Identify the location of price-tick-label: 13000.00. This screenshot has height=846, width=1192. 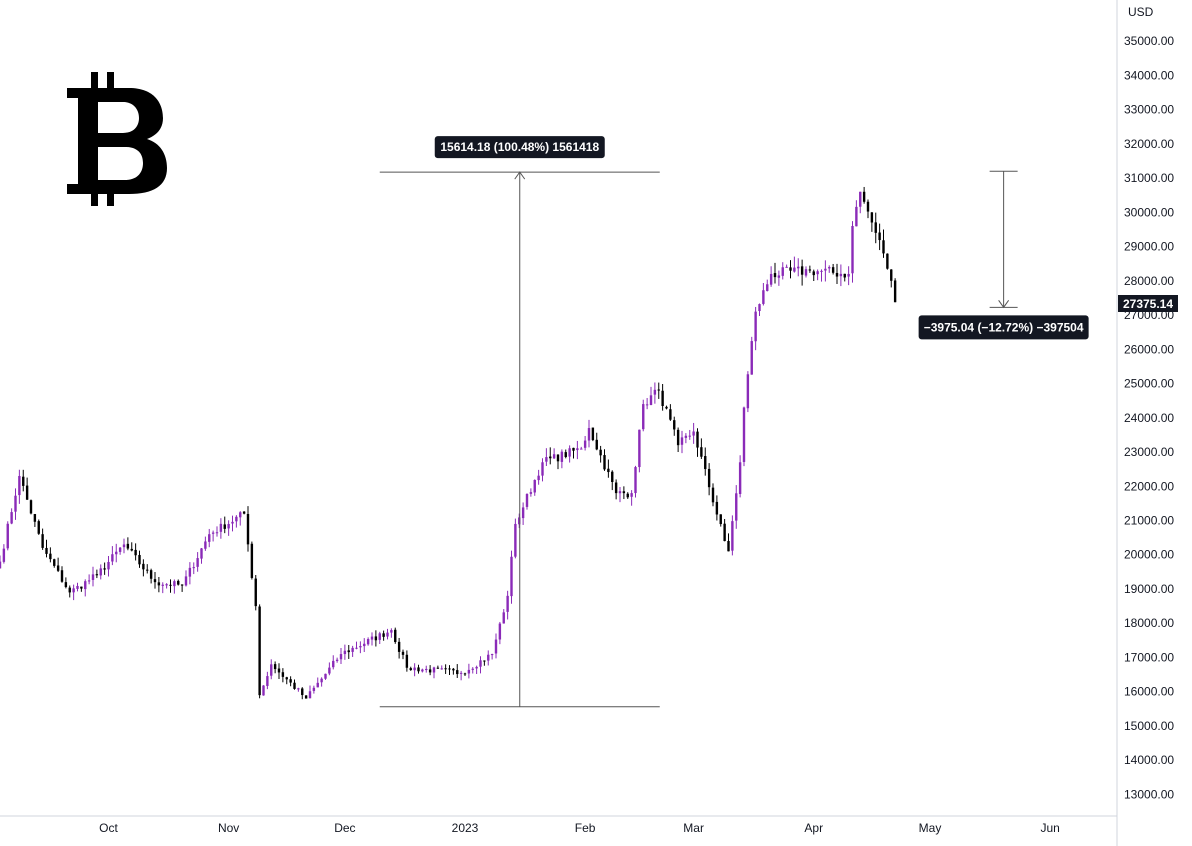
(1149, 794).